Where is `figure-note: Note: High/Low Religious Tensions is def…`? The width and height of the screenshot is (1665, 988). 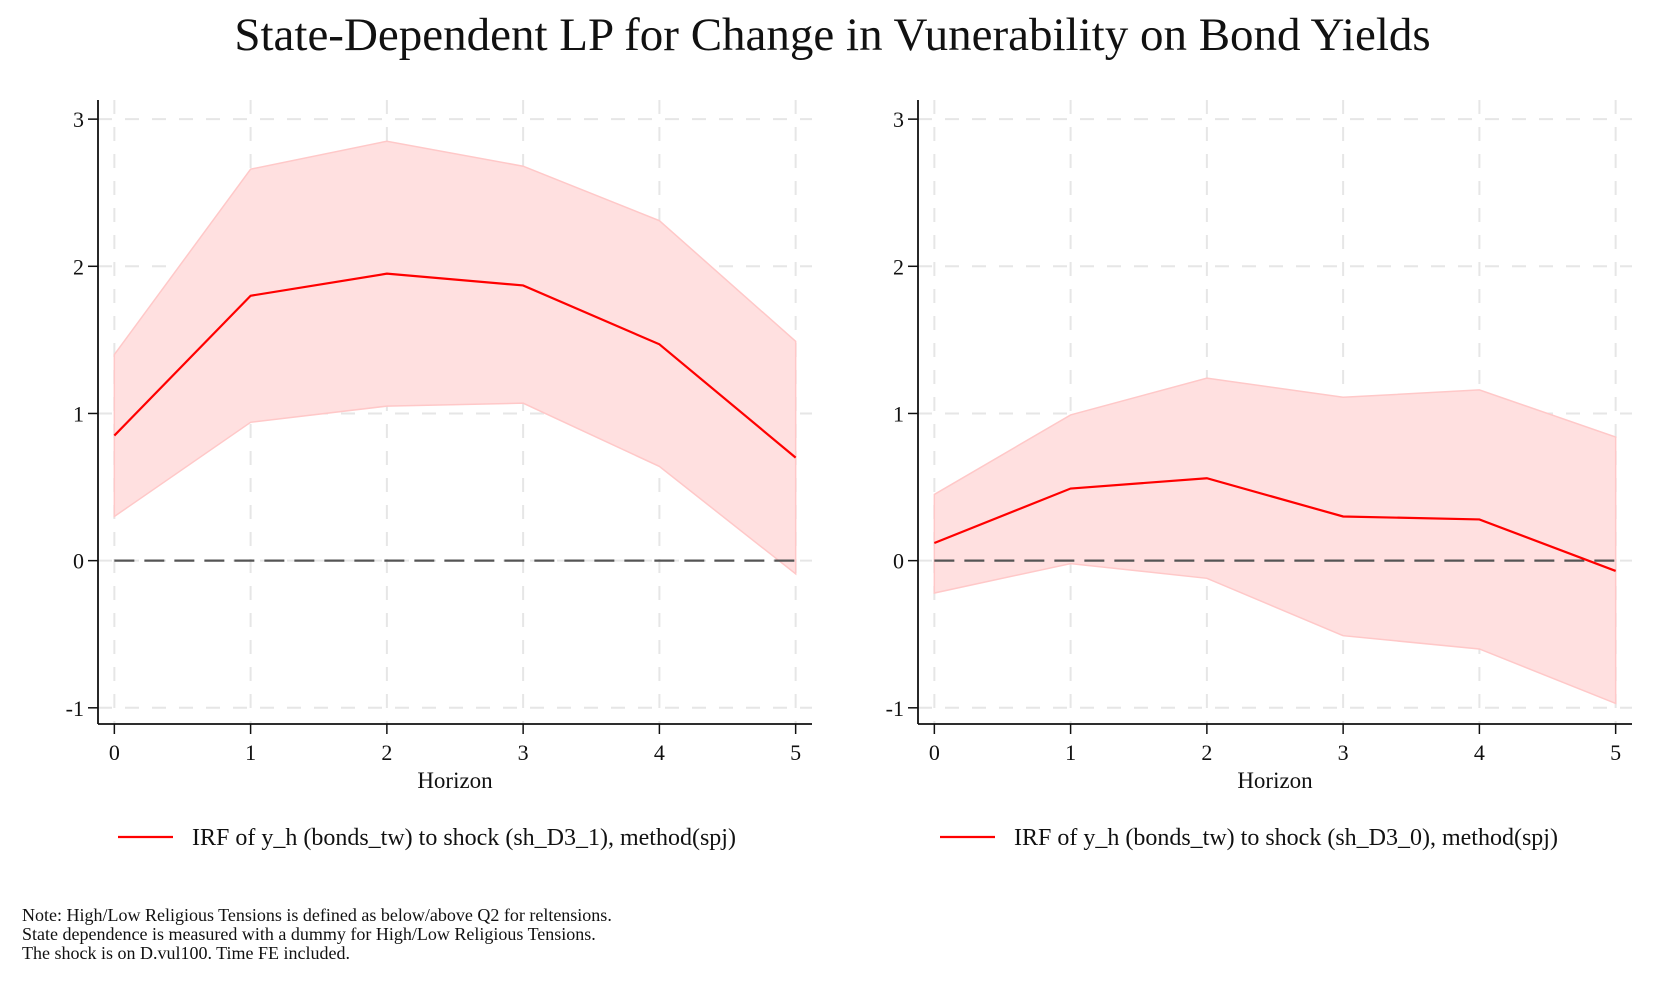 figure-note: Note: High/Low Religious Tensions is def… is located at coordinates (317, 934).